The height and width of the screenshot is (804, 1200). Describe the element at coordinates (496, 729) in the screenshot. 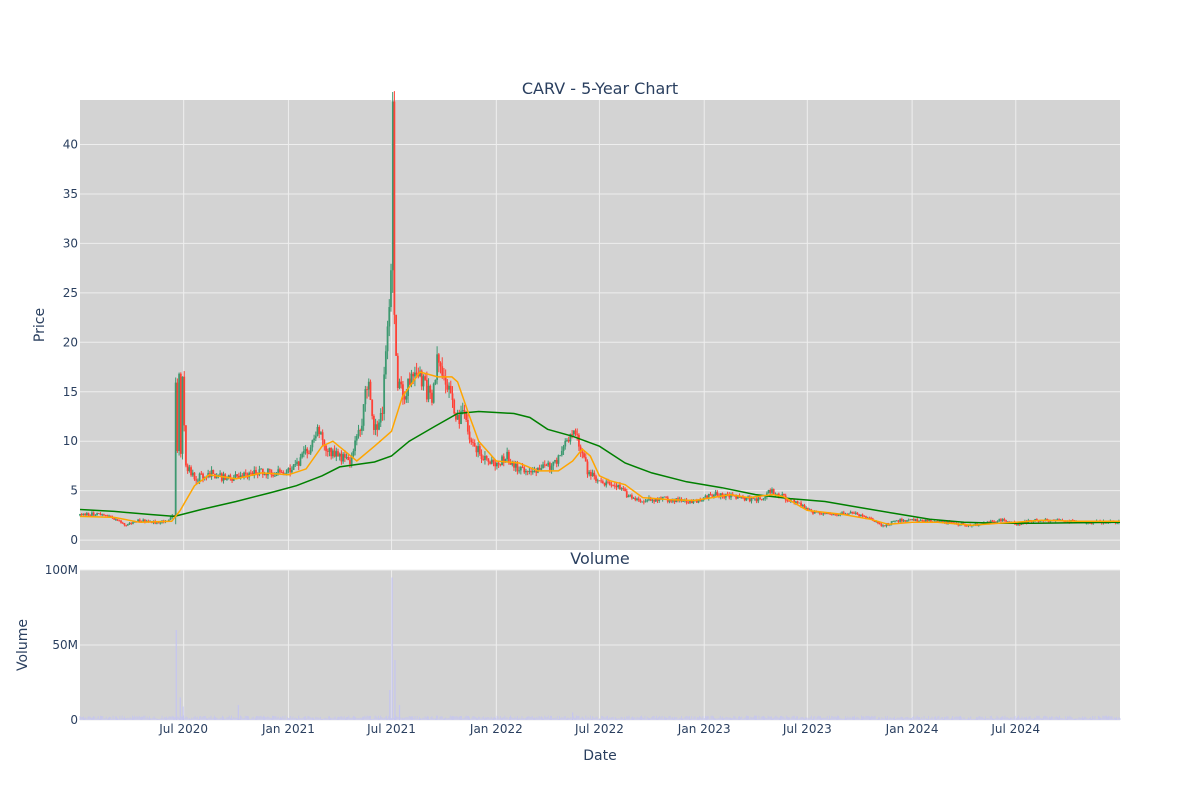

I see `x-tick-label: Jan 2022` at that location.